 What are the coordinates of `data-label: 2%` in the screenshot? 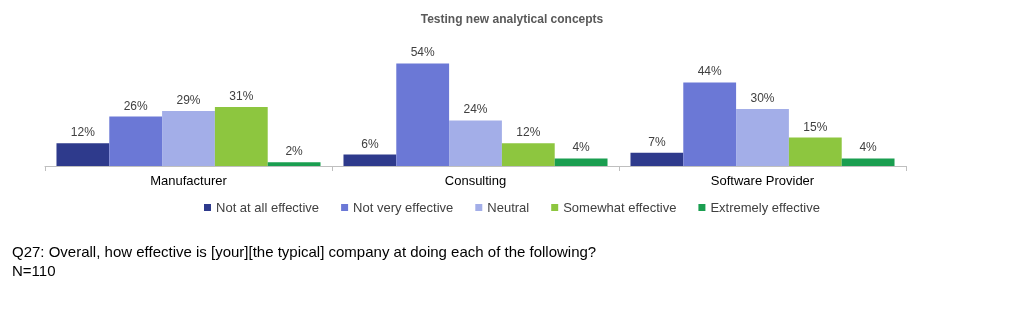 It's located at (294, 151).